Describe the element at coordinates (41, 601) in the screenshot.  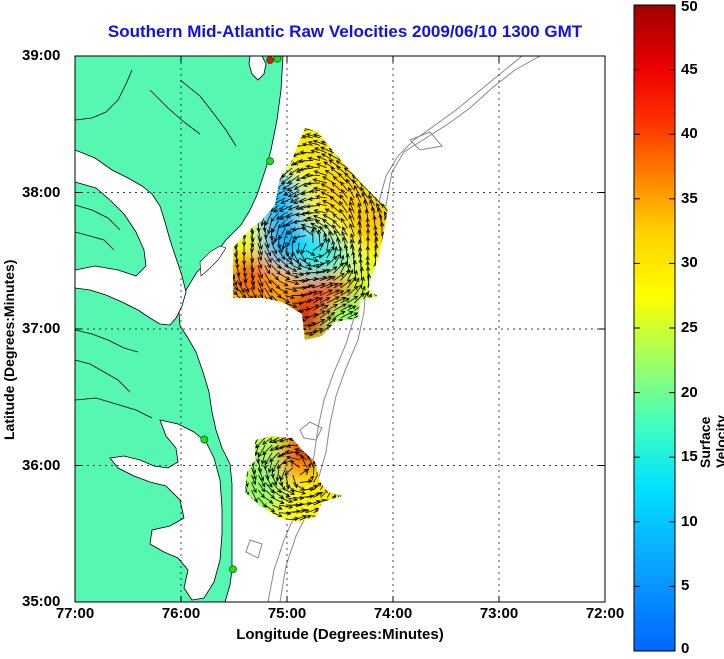
I see `y-tick-label: 35:00` at that location.